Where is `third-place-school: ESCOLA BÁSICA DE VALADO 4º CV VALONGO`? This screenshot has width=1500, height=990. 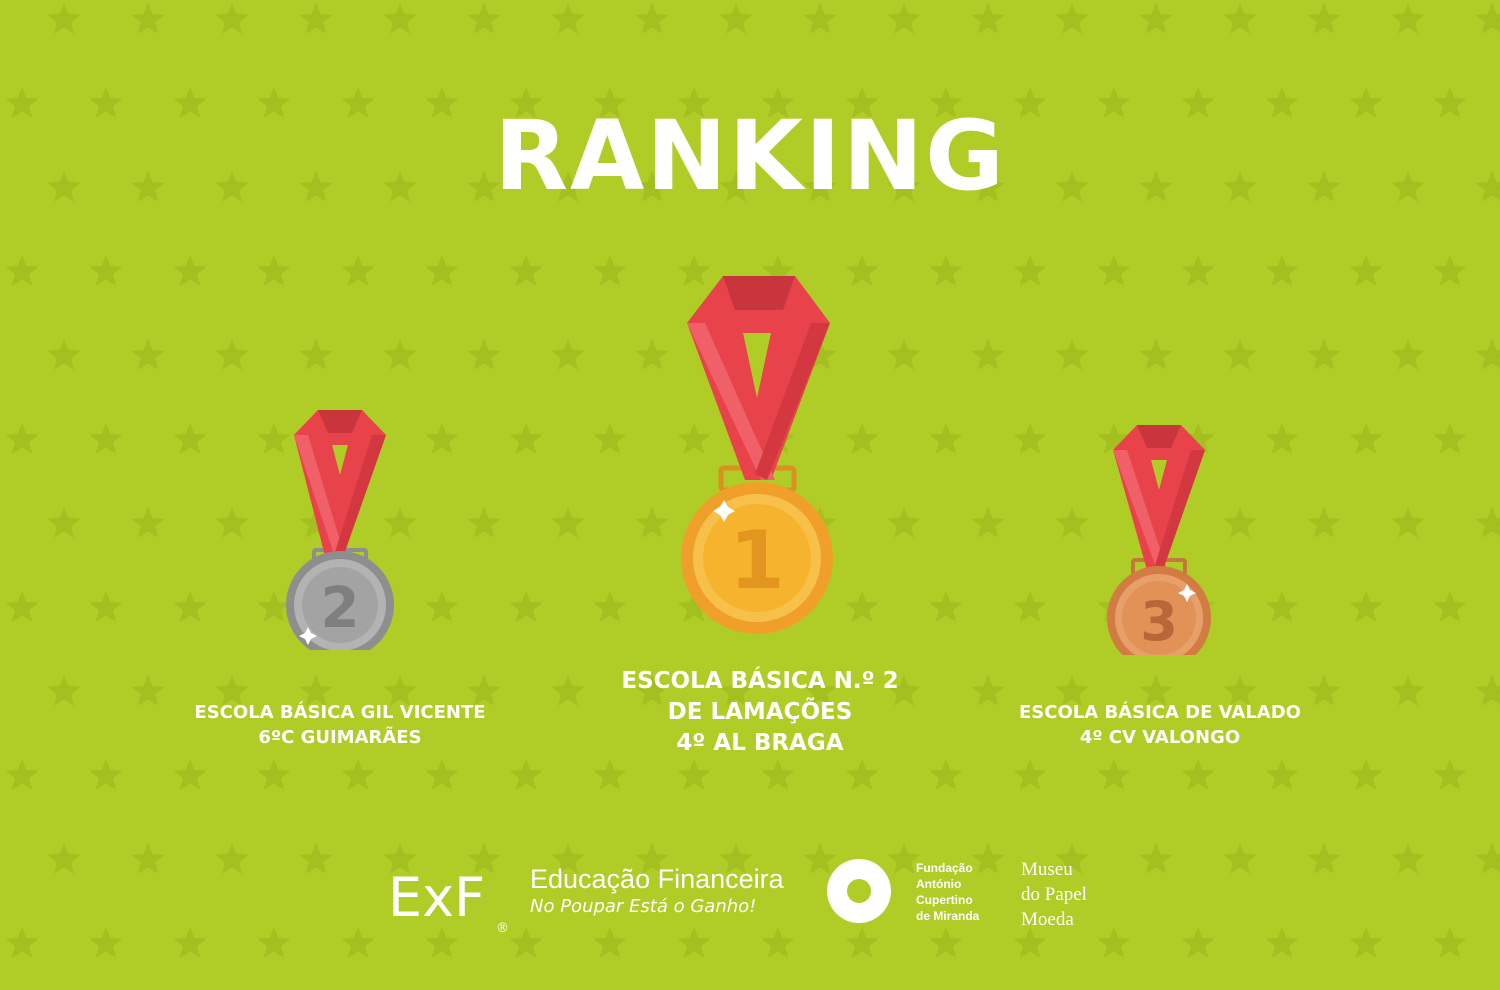
third-place-school: ESCOLA BÁSICA DE VALADO 4º CV VALONGO is located at coordinates (1160, 725).